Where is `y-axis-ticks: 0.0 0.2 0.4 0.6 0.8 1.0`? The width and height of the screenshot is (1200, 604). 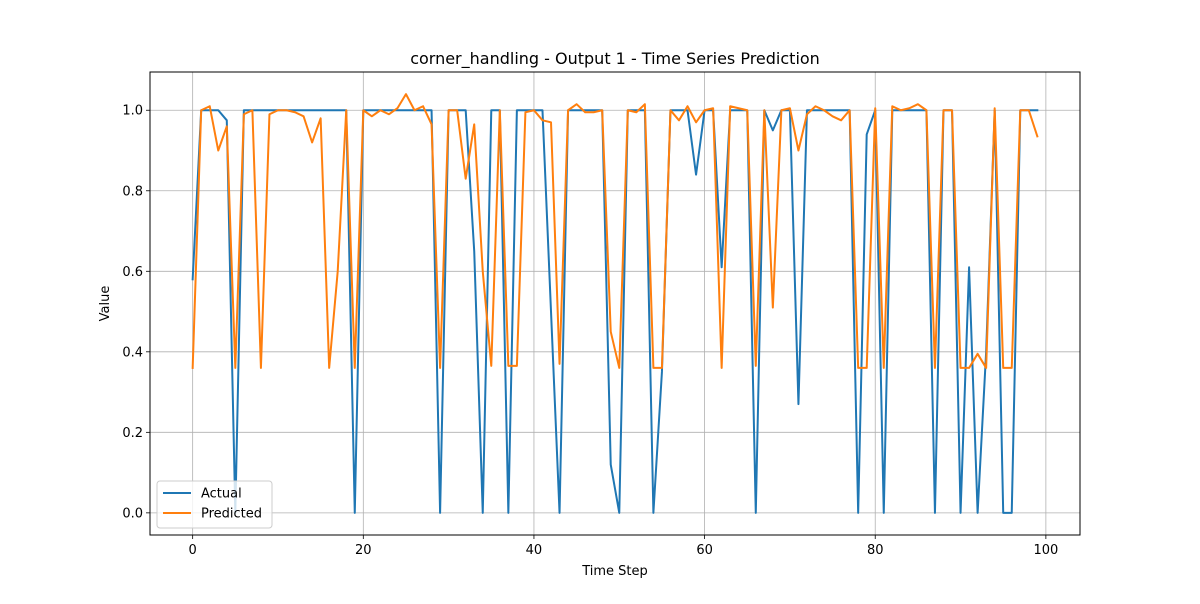 y-axis-ticks: 0.0 0.2 0.4 0.6 0.8 1.0 is located at coordinates (136, 312).